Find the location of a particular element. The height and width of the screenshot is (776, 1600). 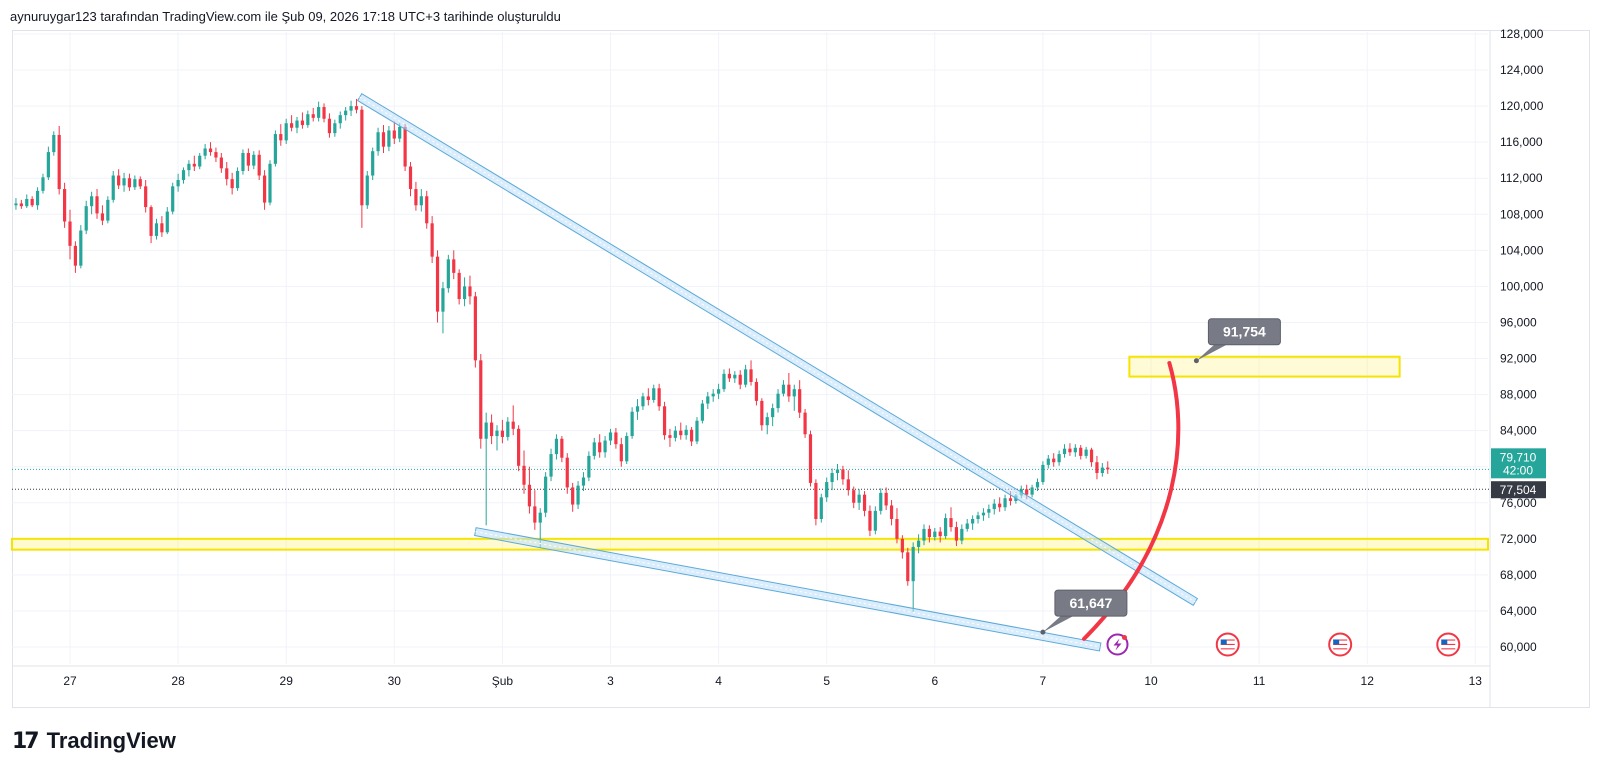

y-tick-label: 68,000 is located at coordinates (1518, 575).